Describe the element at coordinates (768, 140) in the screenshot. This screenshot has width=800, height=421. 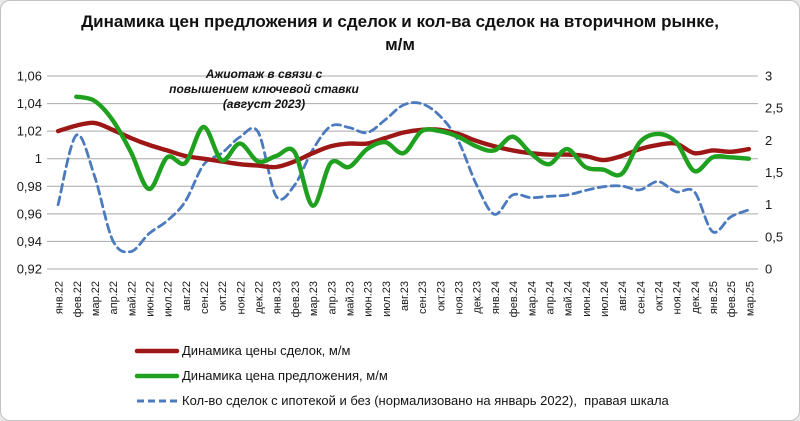
I see `right-axis-tick-label: 2` at that location.